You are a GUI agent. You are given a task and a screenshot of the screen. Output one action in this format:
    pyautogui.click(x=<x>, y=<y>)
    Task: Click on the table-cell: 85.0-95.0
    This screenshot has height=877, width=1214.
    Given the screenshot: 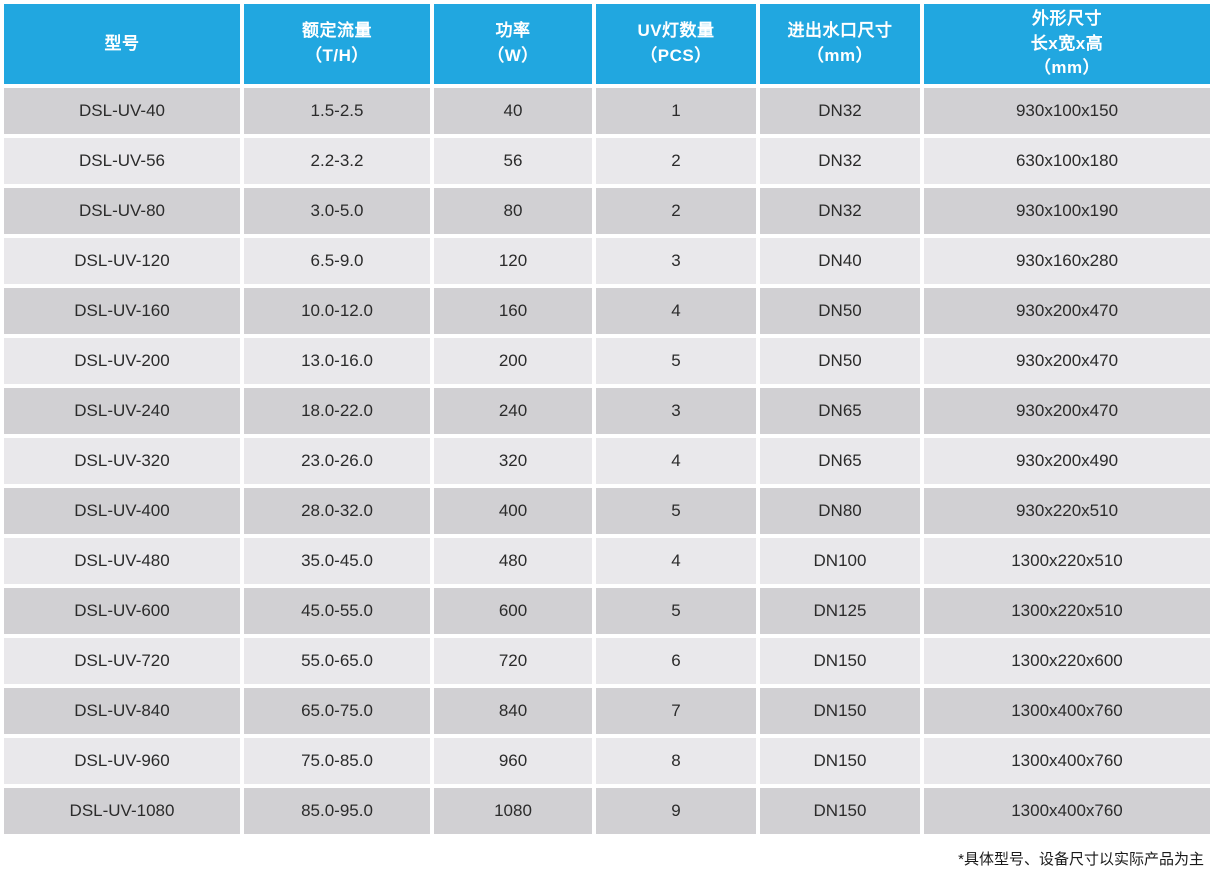 What is the action you would take?
    pyautogui.click(x=337, y=811)
    